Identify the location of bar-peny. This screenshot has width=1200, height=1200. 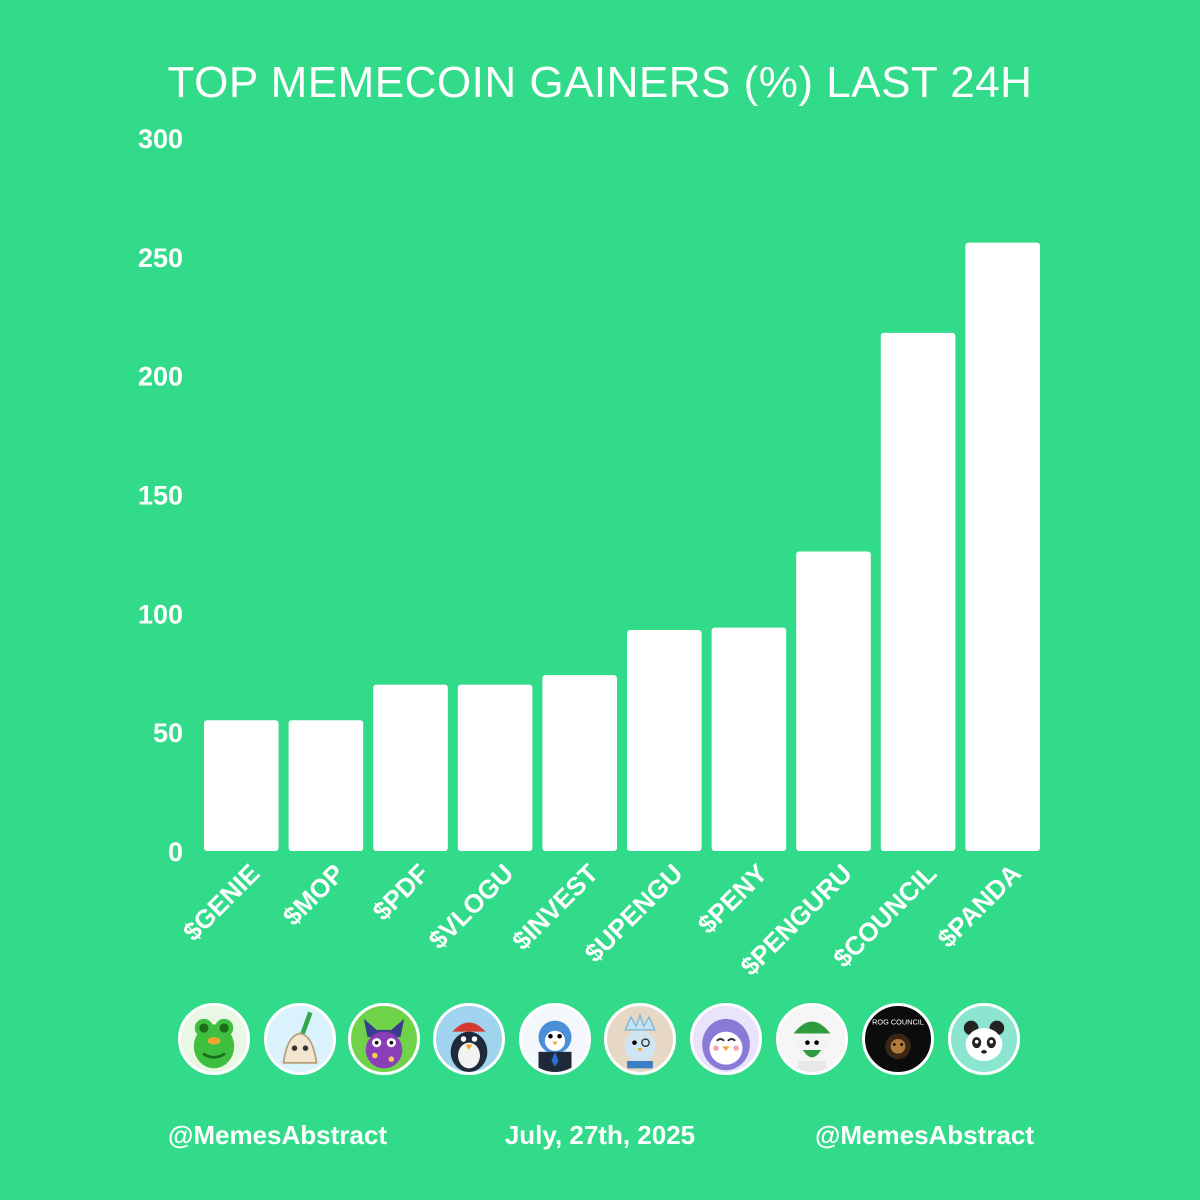
(749, 739).